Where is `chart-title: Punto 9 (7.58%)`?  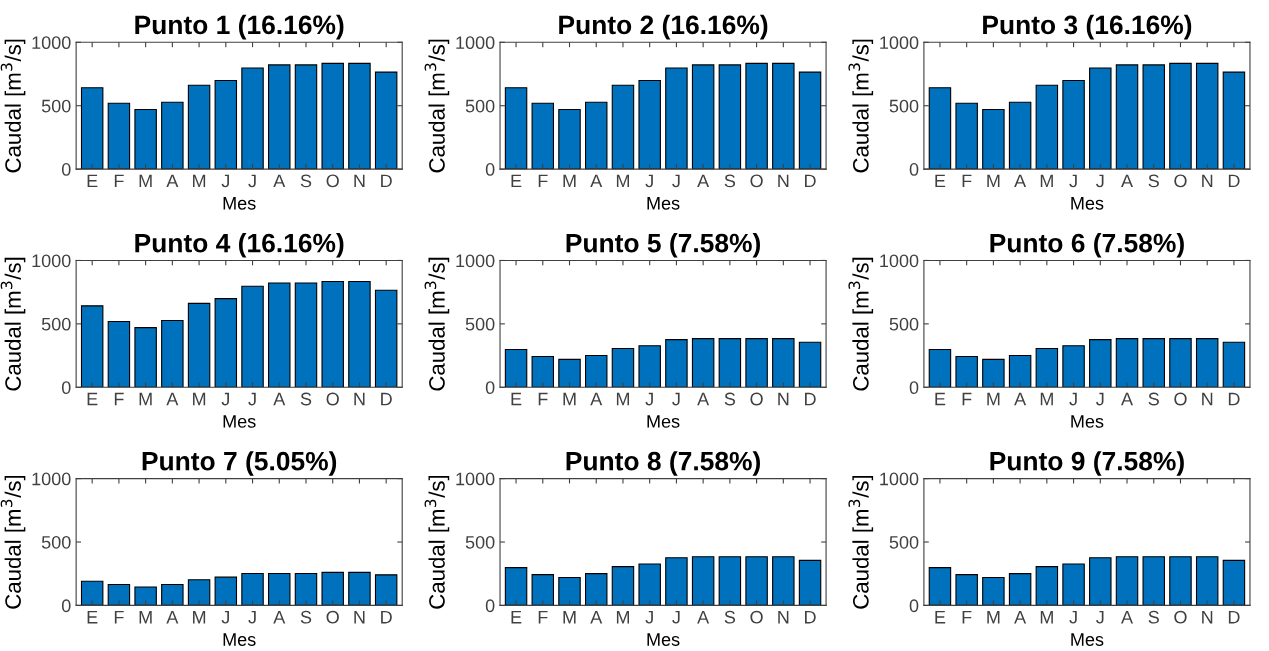
chart-title: Punto 9 (7.58%) is located at coordinates (1087, 463).